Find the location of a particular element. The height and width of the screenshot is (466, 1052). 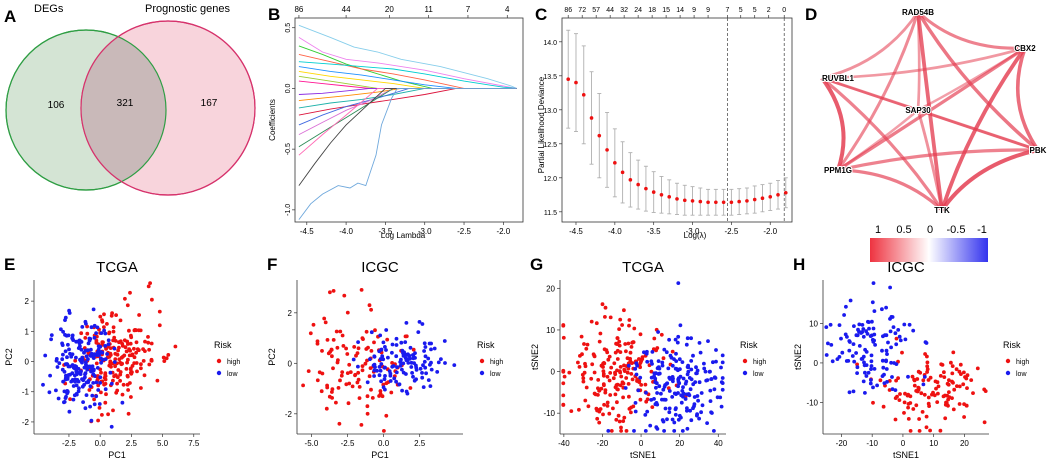

g-x-tick-label: 20 is located at coordinates (679, 443).